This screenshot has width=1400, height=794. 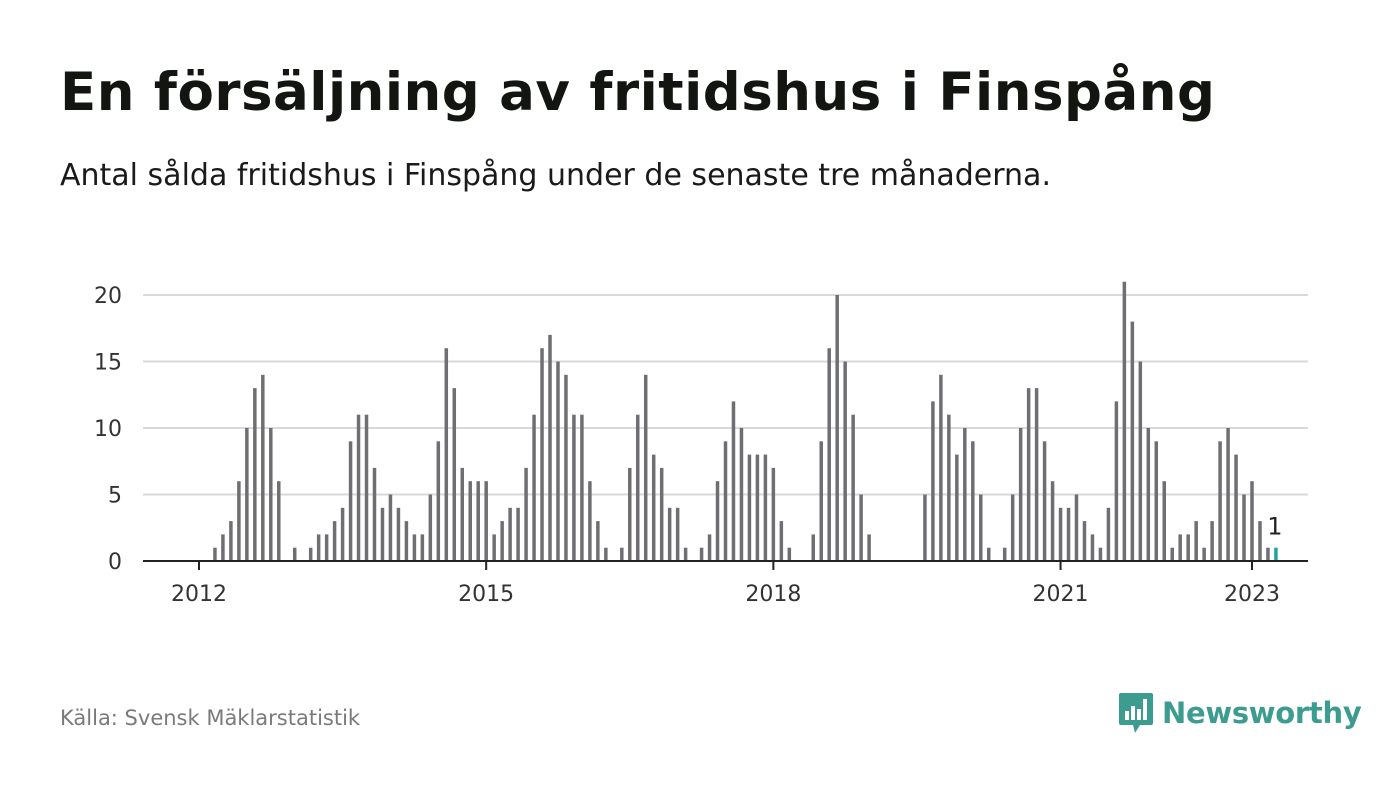 What do you see at coordinates (115, 496) in the screenshot?
I see `y-tick-label: 5` at bounding box center [115, 496].